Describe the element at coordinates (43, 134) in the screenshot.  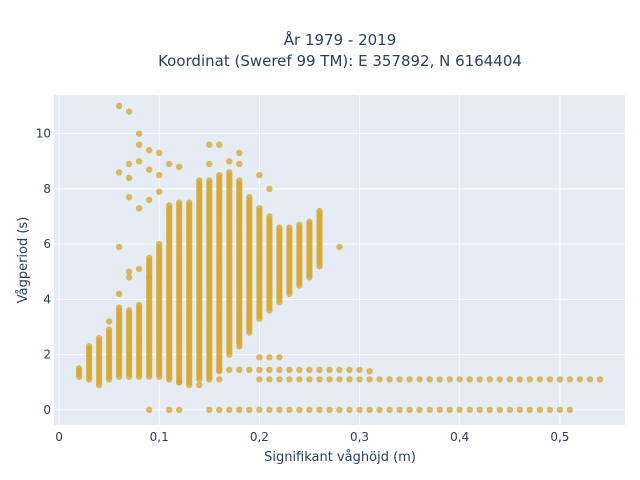
I see `y-tick-label: 10` at that location.